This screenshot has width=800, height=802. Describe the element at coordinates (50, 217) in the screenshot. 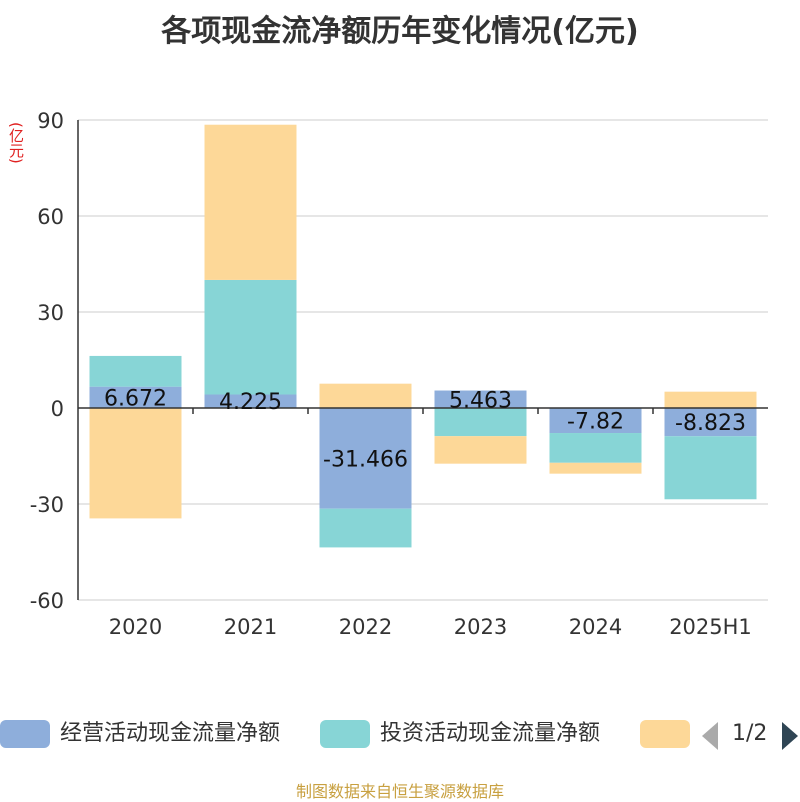

I see `y-tick-label: 60` at that location.